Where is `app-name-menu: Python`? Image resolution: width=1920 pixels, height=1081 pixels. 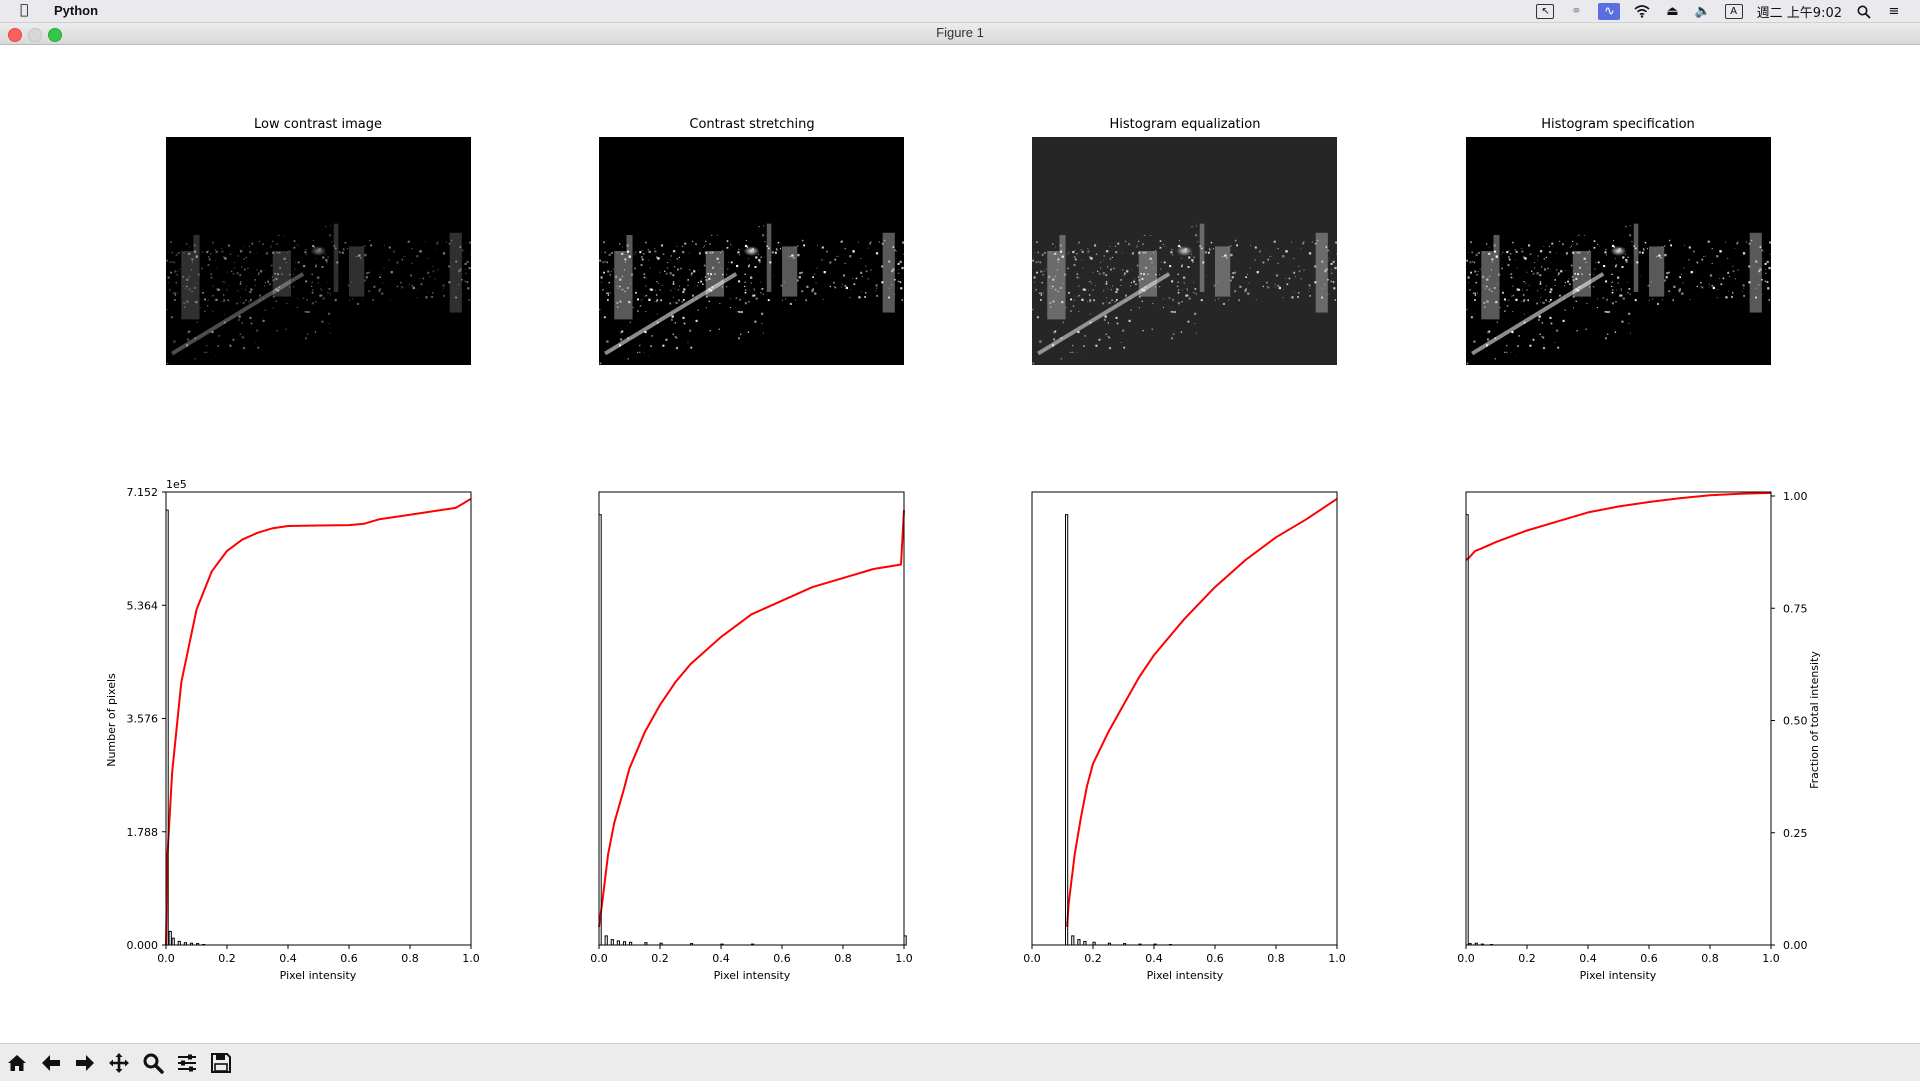 app-name-menu: Python is located at coordinates (76, 10).